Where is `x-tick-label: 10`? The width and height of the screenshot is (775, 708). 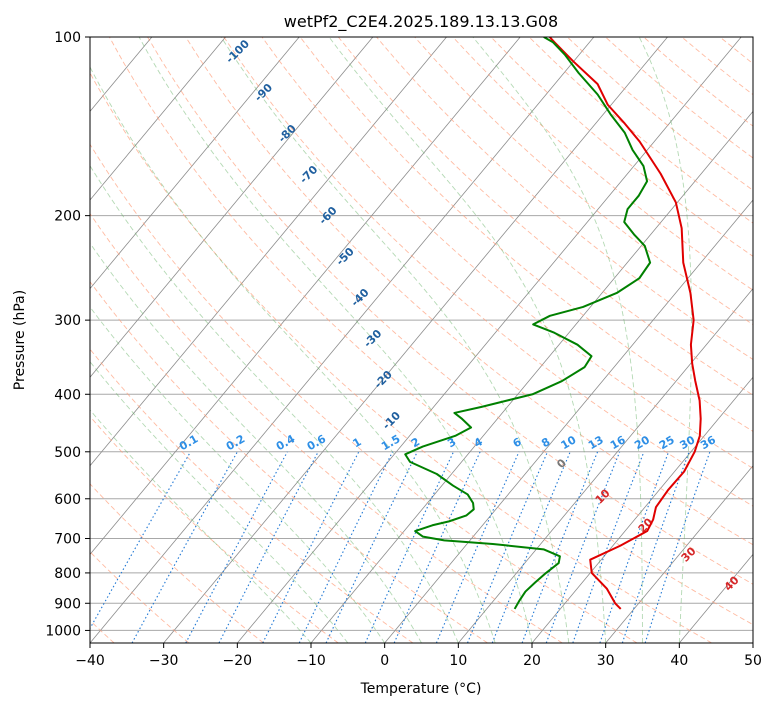
x-tick-label: 10 is located at coordinates (458, 661).